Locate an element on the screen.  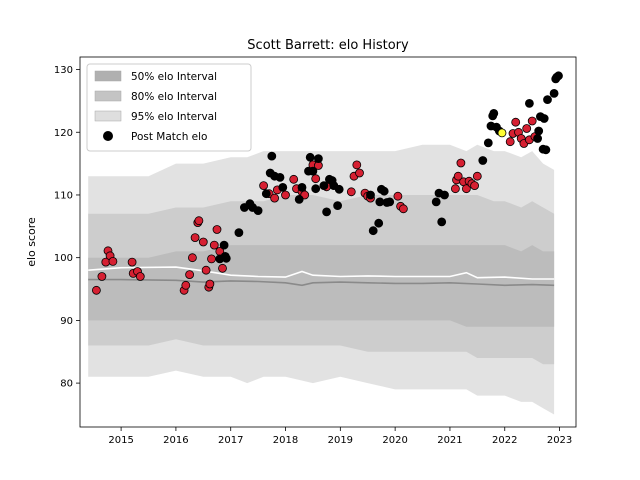
y-tick-label: 130 is located at coordinates (63, 70).